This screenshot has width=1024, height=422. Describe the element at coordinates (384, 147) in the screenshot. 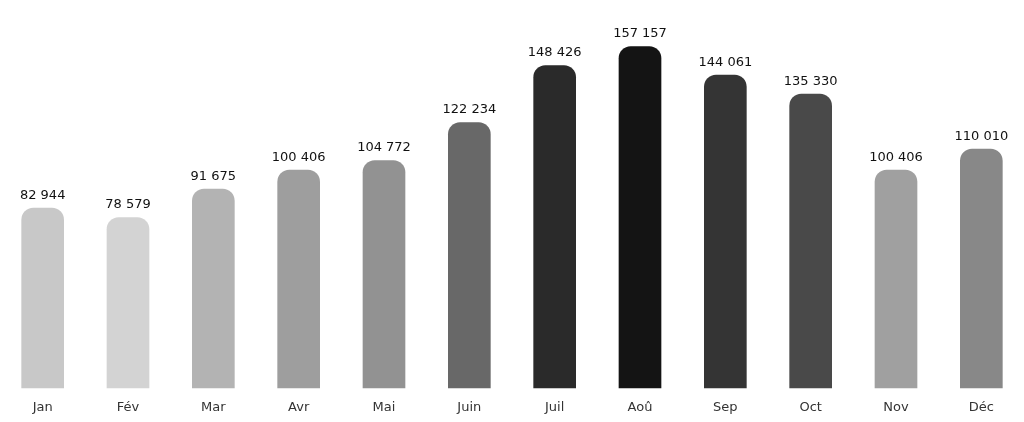

I see `data-label: 104 772` at that location.